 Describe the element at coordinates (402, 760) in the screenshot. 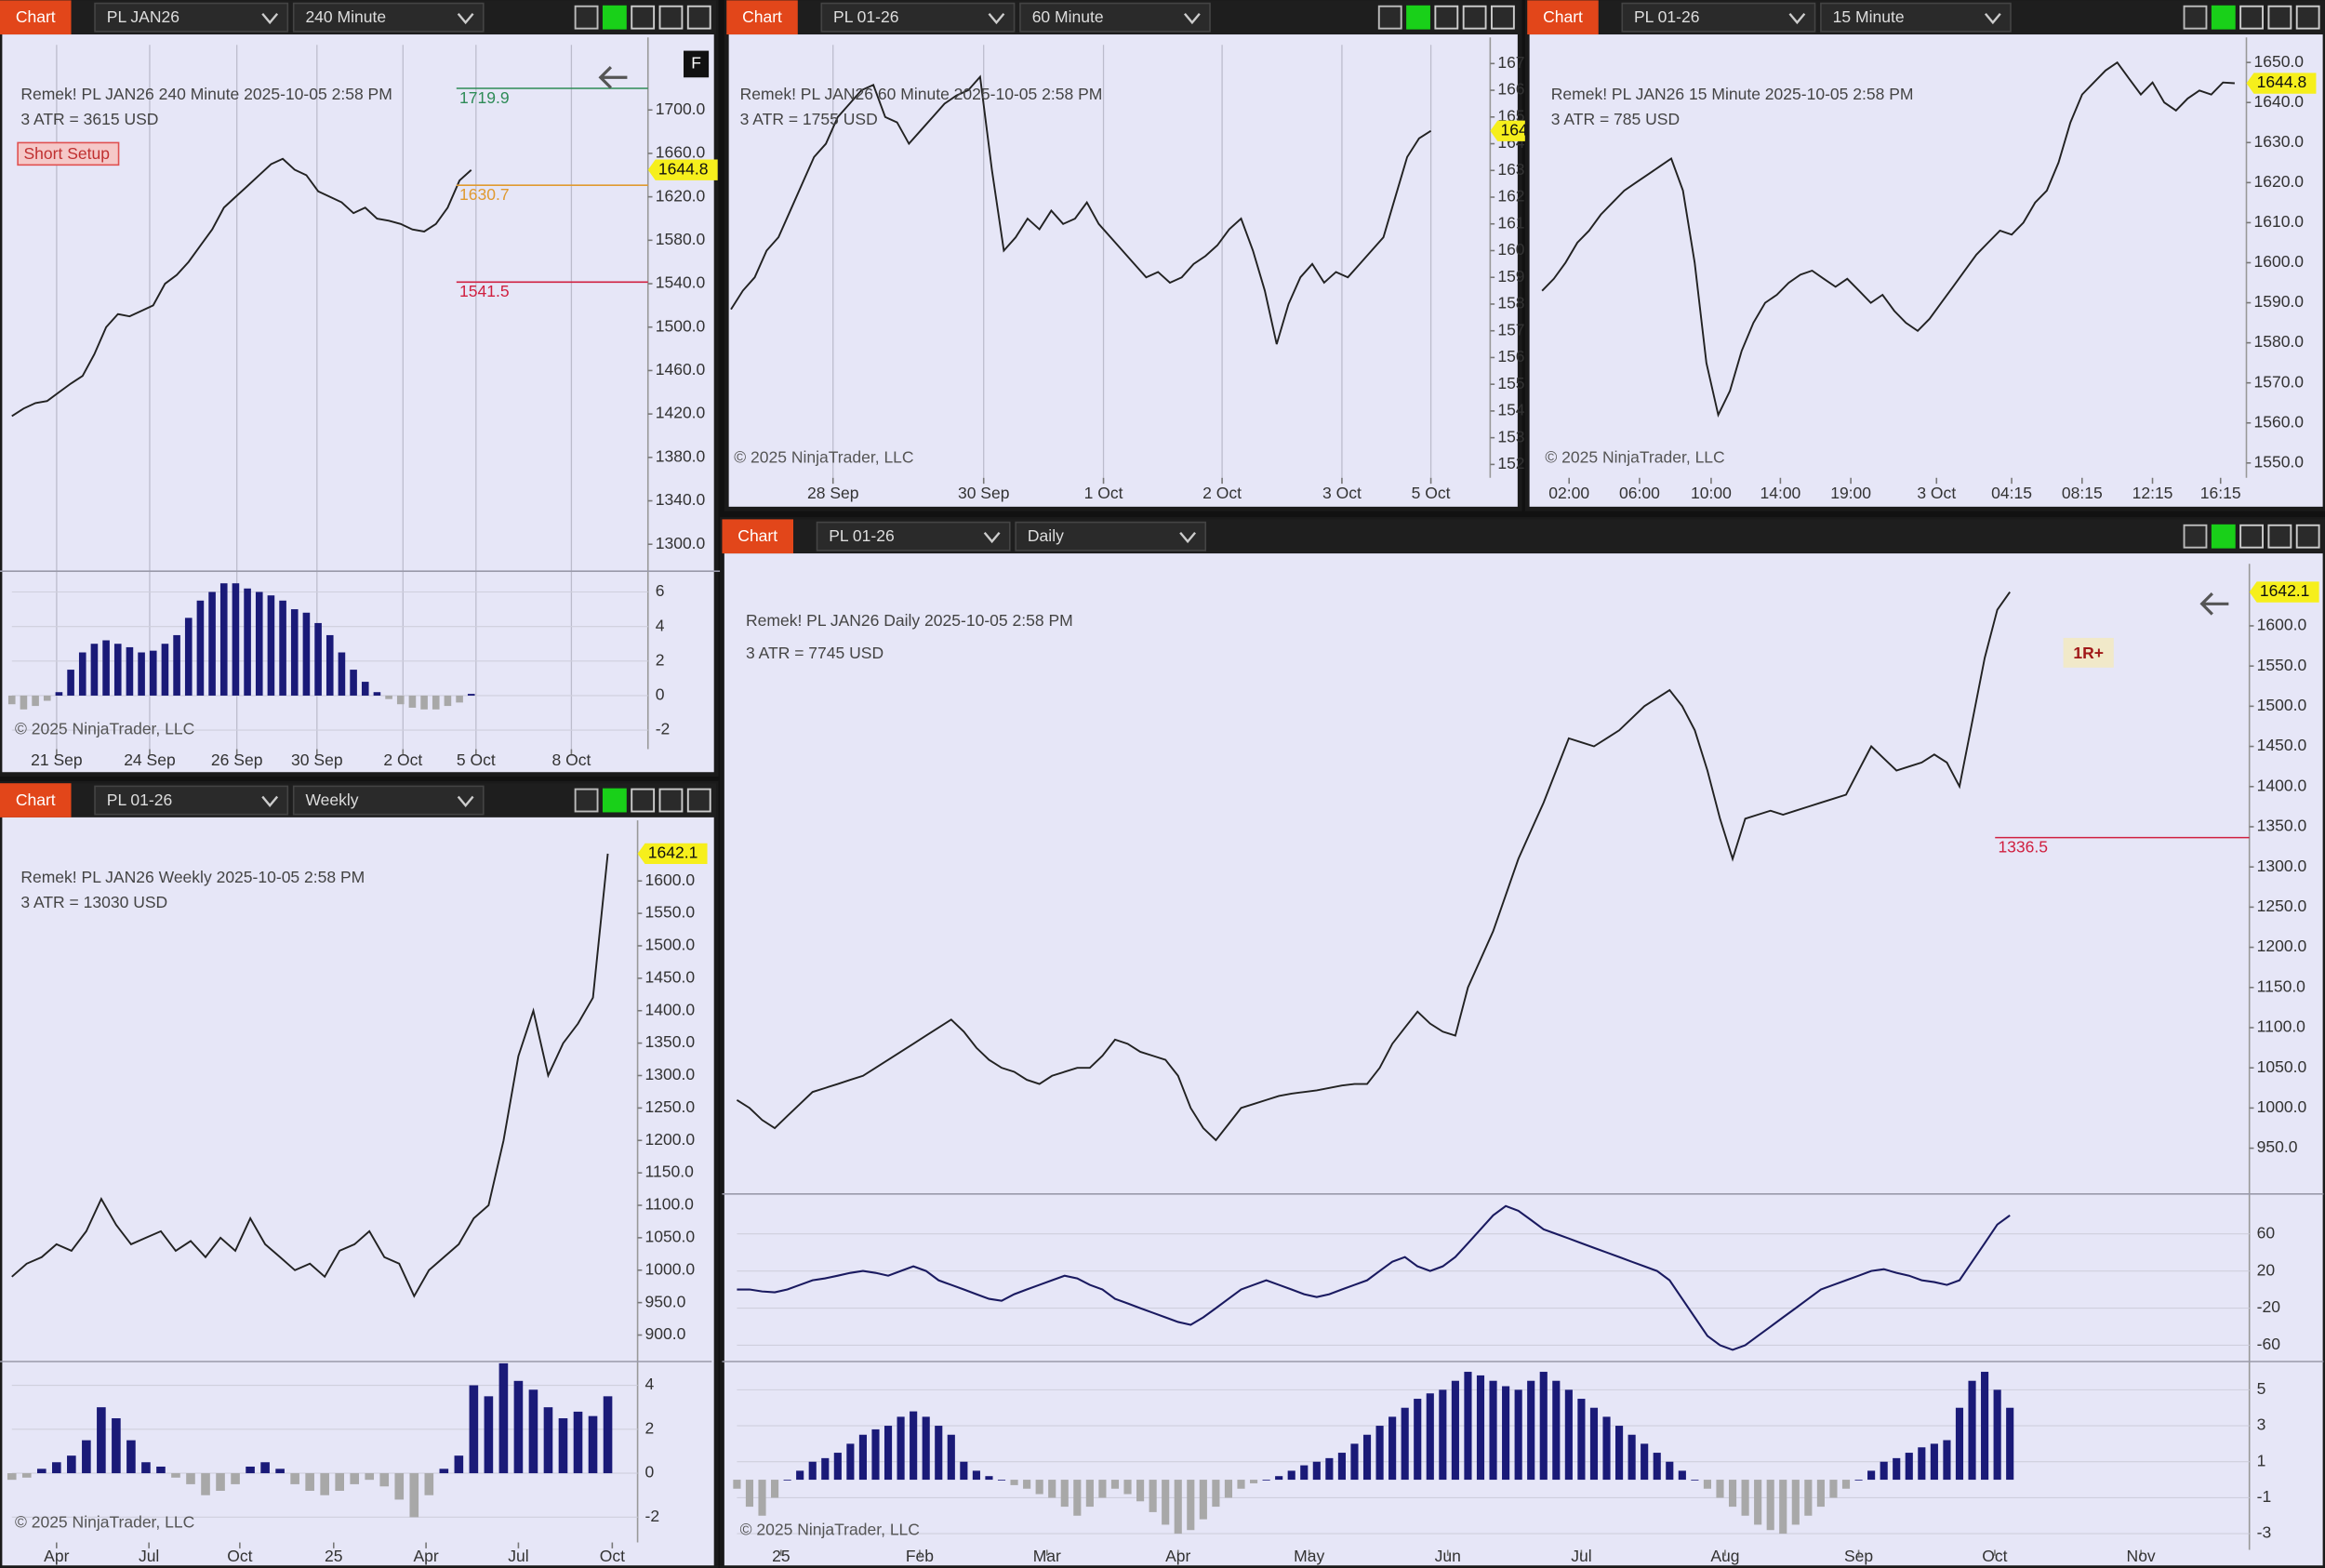

I see `x-tick-label: 2 Oct` at that location.